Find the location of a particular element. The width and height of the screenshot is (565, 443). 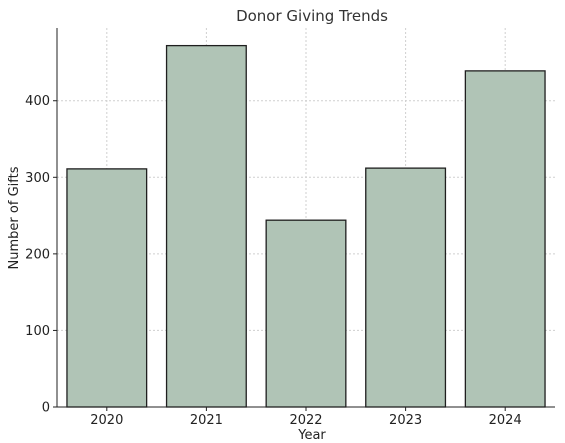

x-tick-label: 2020 is located at coordinates (106, 420).